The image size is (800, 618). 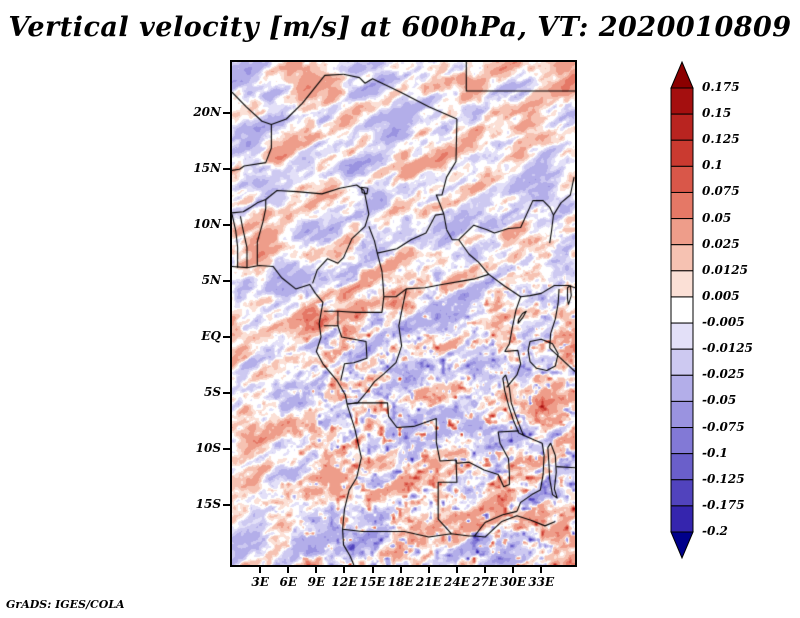 What do you see at coordinates (260, 582) in the screenshot?
I see `lon-tick-label: 3E` at bounding box center [260, 582].